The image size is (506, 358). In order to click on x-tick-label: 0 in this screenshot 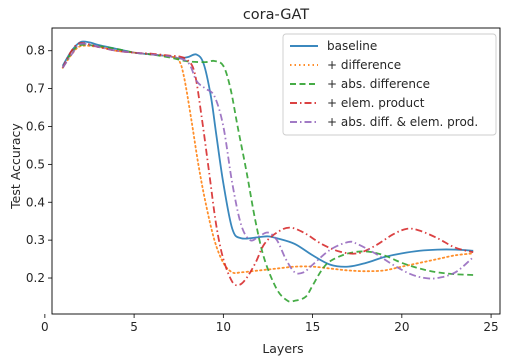, I will do `click(45, 327)`.